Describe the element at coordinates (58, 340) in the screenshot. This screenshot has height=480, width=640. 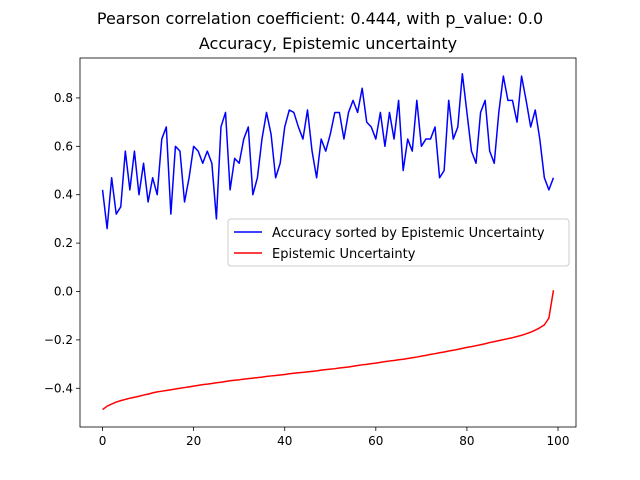
I see `y-tick-label-1: −0.2` at that location.